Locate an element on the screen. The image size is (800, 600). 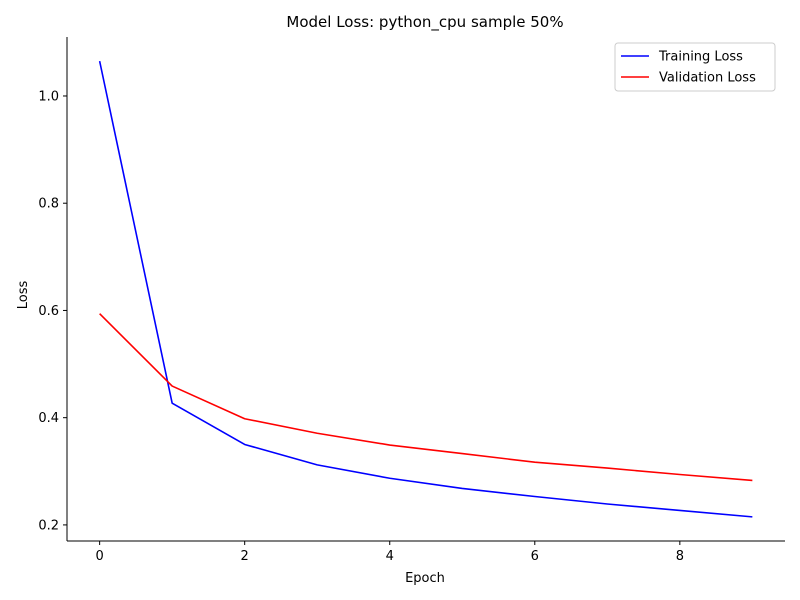
x-tick-label: 2 is located at coordinates (245, 556).